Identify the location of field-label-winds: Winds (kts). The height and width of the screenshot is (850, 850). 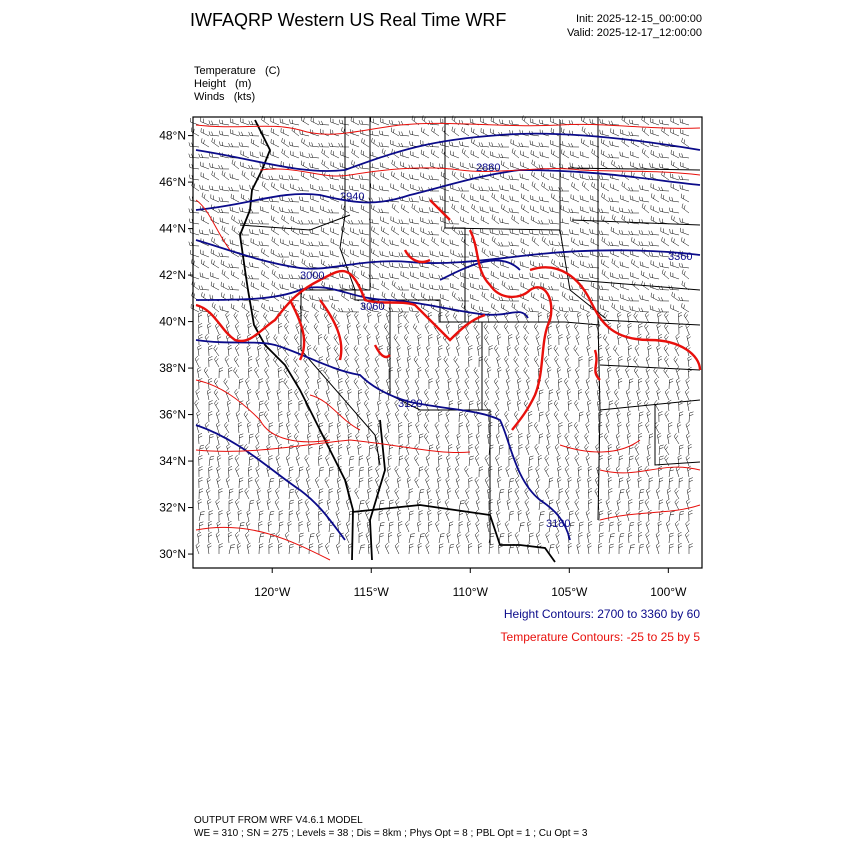
(225, 97).